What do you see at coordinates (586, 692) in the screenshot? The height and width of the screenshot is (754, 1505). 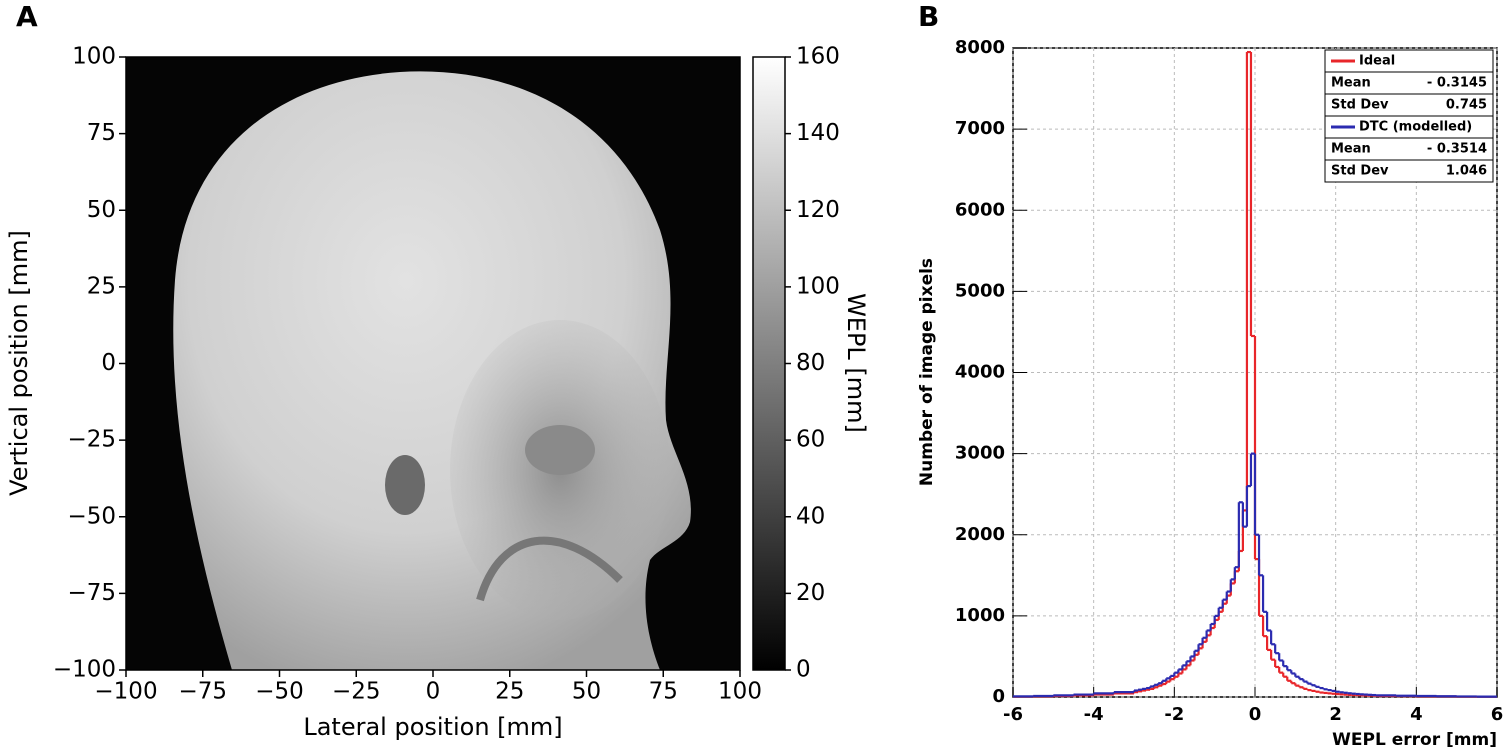 I see `x-tick-label: 50` at bounding box center [586, 692].